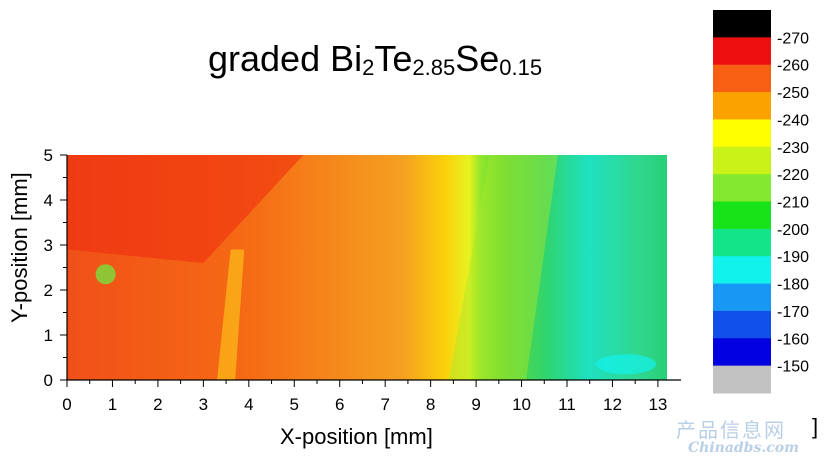  What do you see at coordinates (112, 404) in the screenshot?
I see `x-tick-label: 1` at bounding box center [112, 404].